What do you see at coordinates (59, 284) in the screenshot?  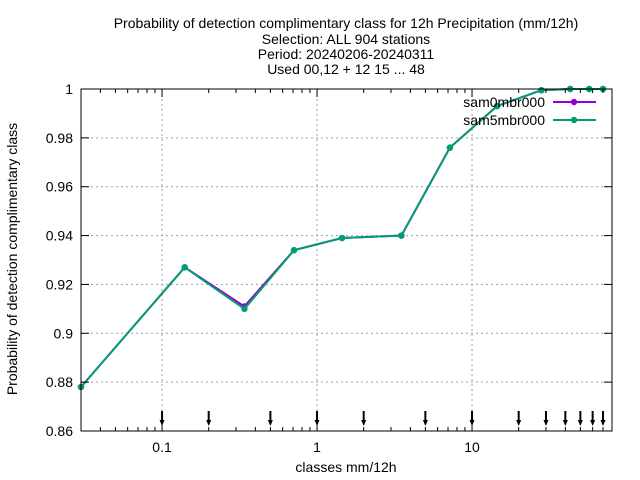 I see `y-tick-label: 0.92` at bounding box center [59, 284].